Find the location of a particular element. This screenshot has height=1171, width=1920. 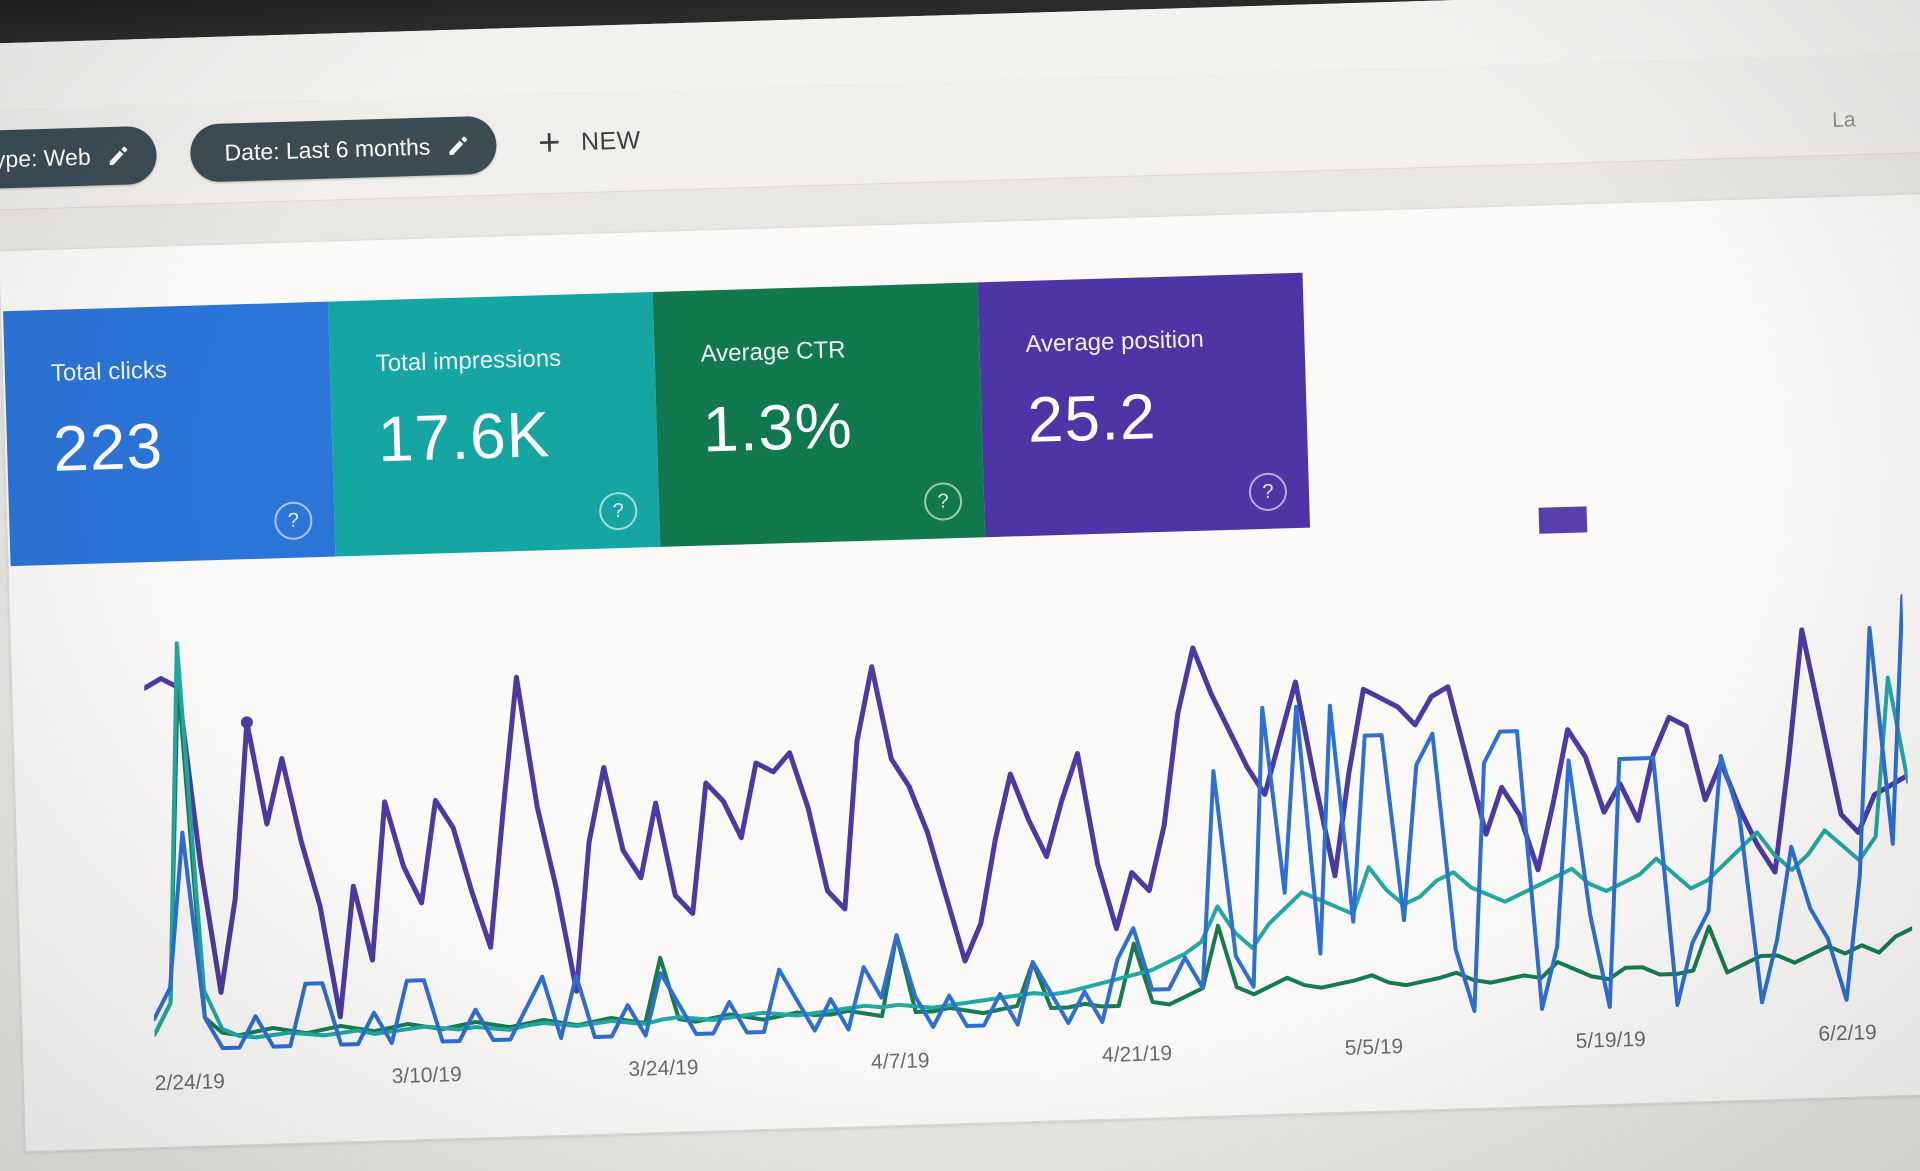

filter-chip-date-range: Date: Last 6 months is located at coordinates (343, 149).